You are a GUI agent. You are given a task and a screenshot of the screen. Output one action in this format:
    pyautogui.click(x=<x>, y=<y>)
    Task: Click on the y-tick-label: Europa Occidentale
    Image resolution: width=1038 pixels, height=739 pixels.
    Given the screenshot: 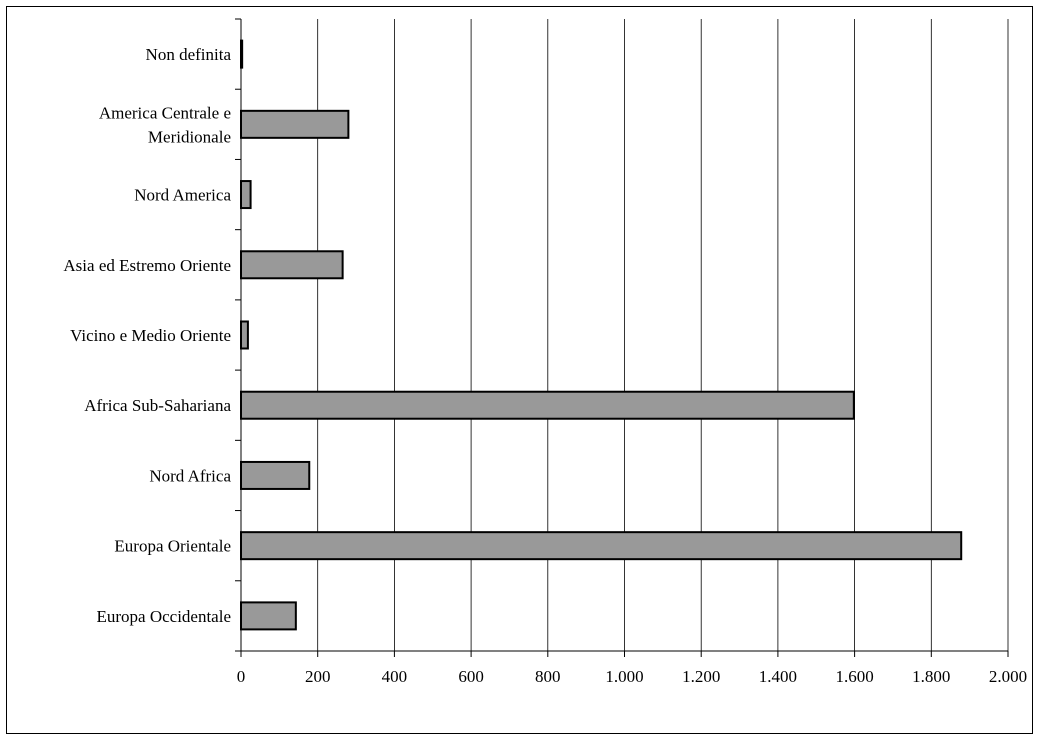 What is the action you would take?
    pyautogui.click(x=163, y=616)
    